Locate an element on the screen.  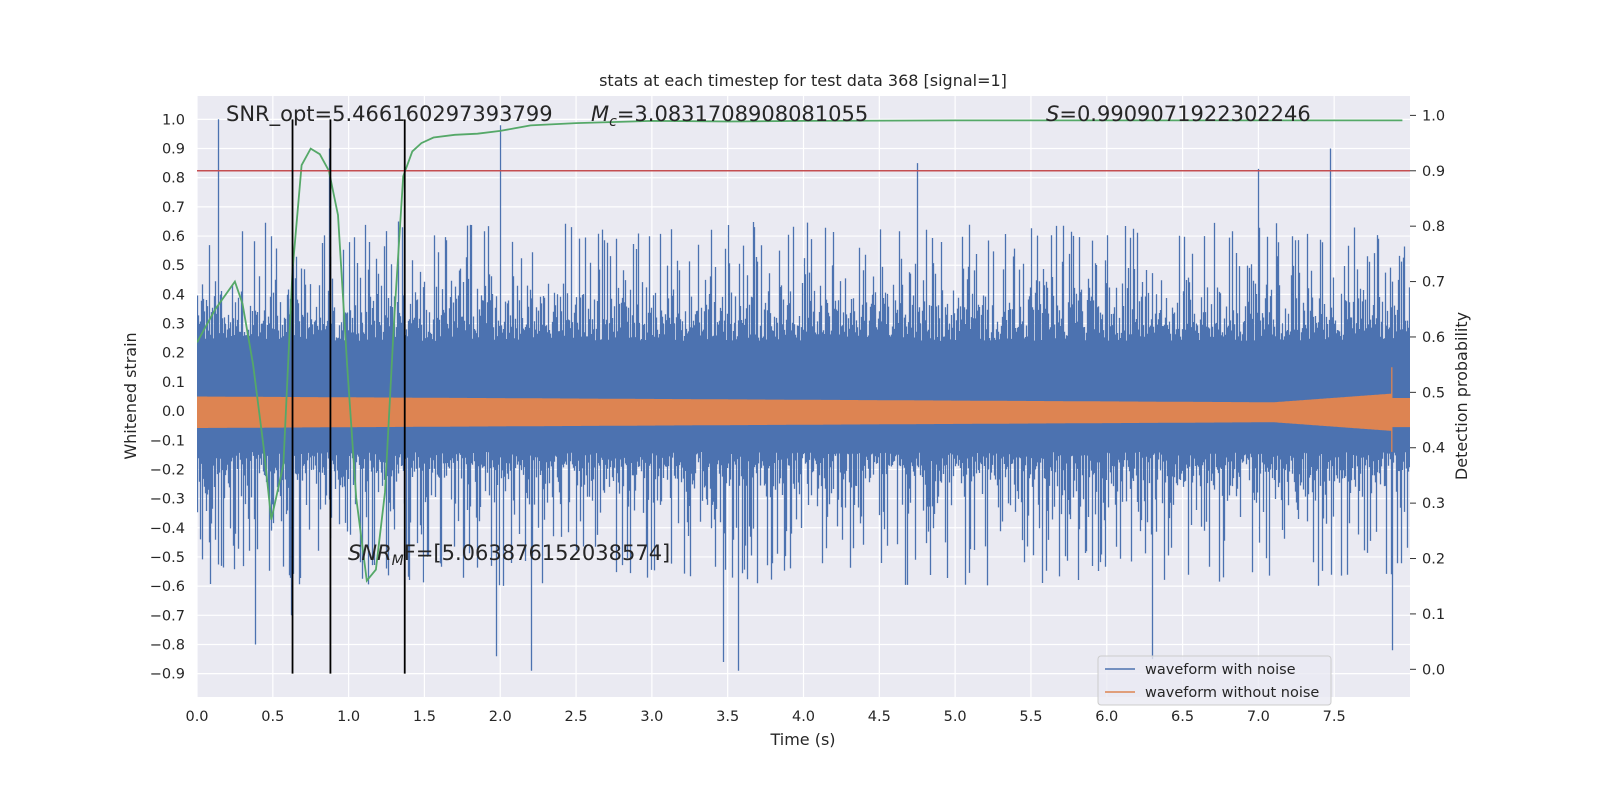
annotation-s-value: =0.9909071922302246 is located at coordinates (1184, 114).